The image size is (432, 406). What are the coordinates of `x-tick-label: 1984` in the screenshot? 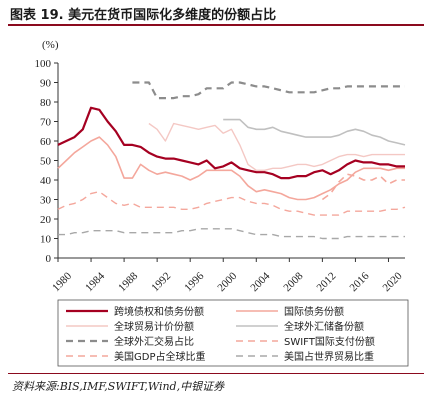 It's located at (95, 282).